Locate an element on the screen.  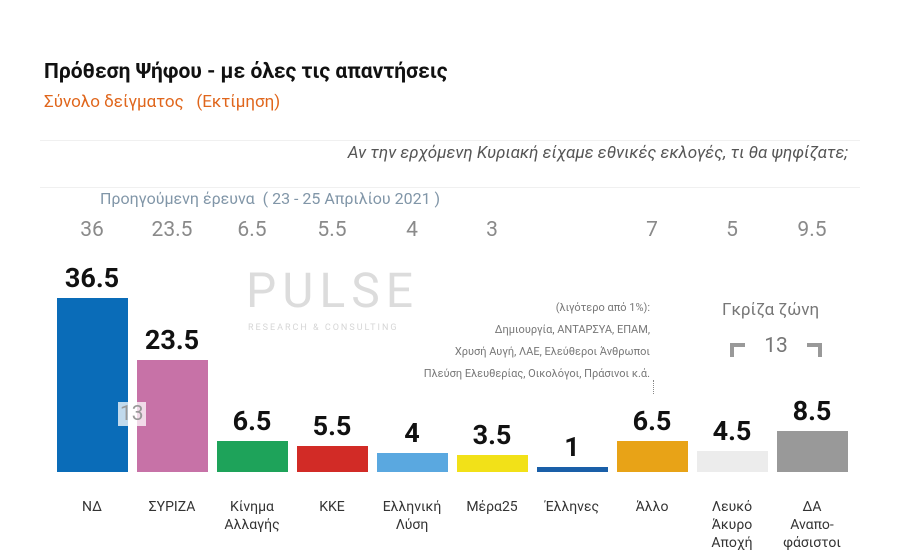
note-line: Χρυσή Αυγή, ΛΑΕ, Ελεύθεροι Άνθρωποι is located at coordinates (552, 351).